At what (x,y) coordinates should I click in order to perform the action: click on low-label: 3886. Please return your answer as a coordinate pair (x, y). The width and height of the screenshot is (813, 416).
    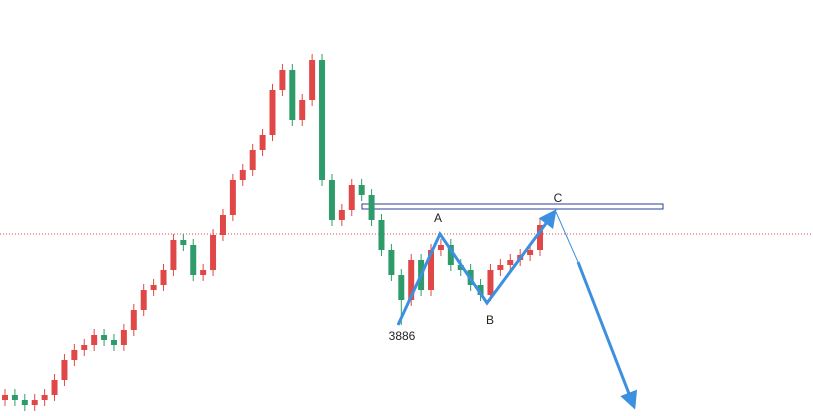
    Looking at the image, I should click on (402, 336).